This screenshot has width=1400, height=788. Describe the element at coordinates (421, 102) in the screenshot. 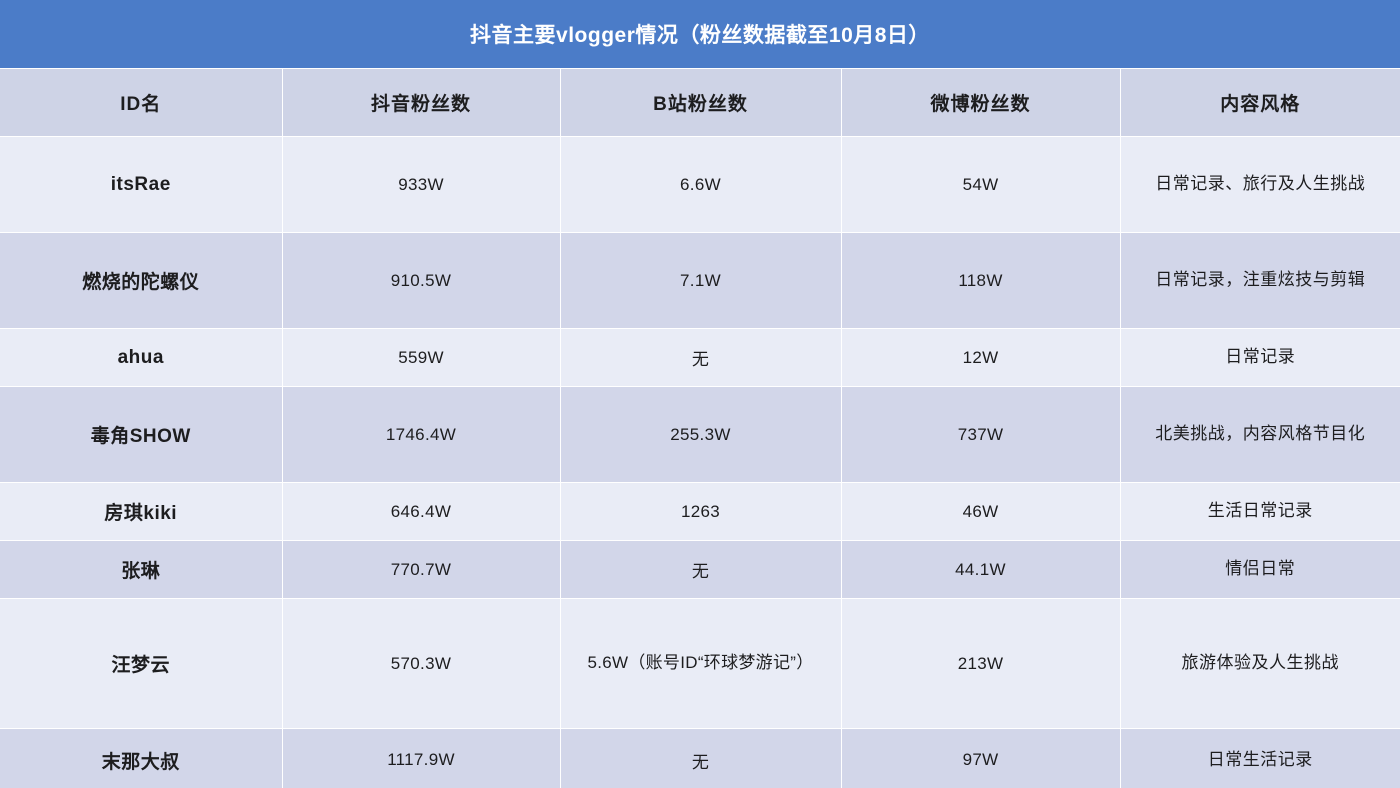

I see `column-header-douyin: 抖音粉丝数` at that location.